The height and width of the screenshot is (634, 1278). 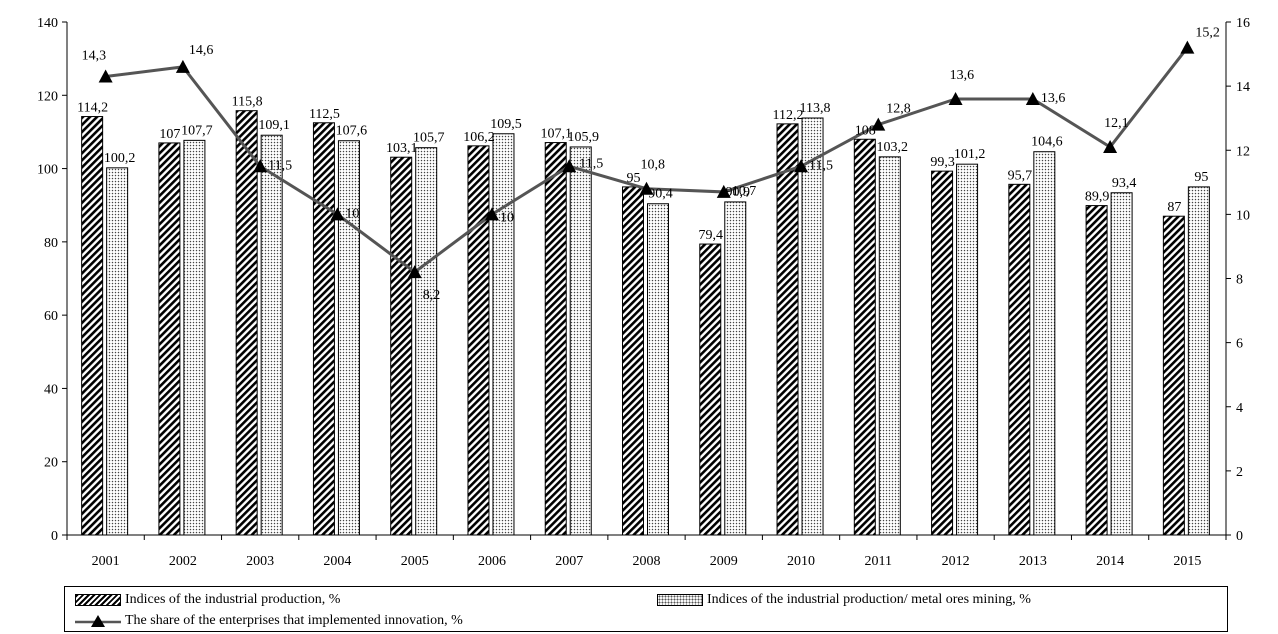 What do you see at coordinates (1110, 561) in the screenshot?
I see `x-axis-category-label: 2014` at bounding box center [1110, 561].